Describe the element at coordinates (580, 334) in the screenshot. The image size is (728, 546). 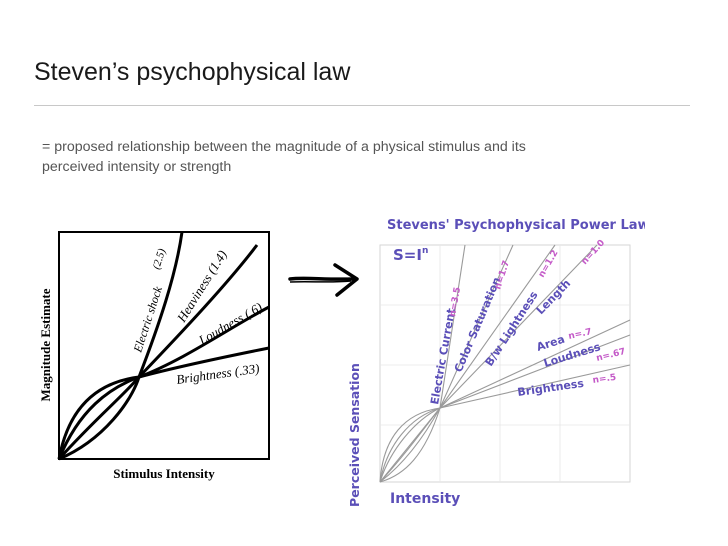
I see `n-7-label: n=.7` at that location.